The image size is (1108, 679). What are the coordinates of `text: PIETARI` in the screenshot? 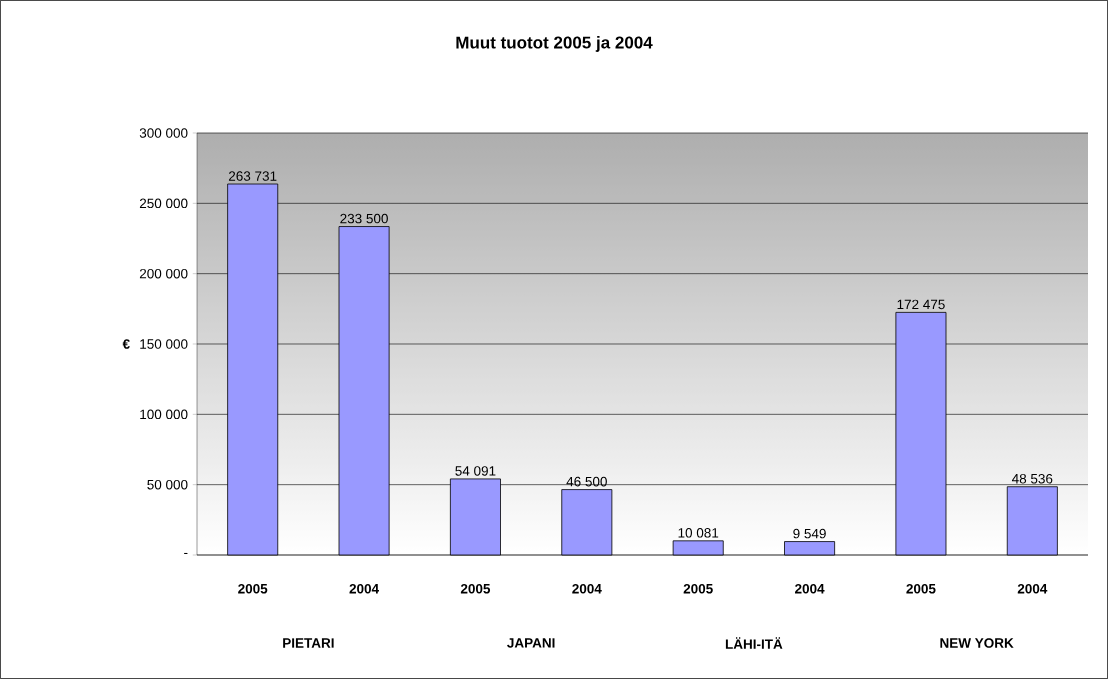 It's located at (308, 643).